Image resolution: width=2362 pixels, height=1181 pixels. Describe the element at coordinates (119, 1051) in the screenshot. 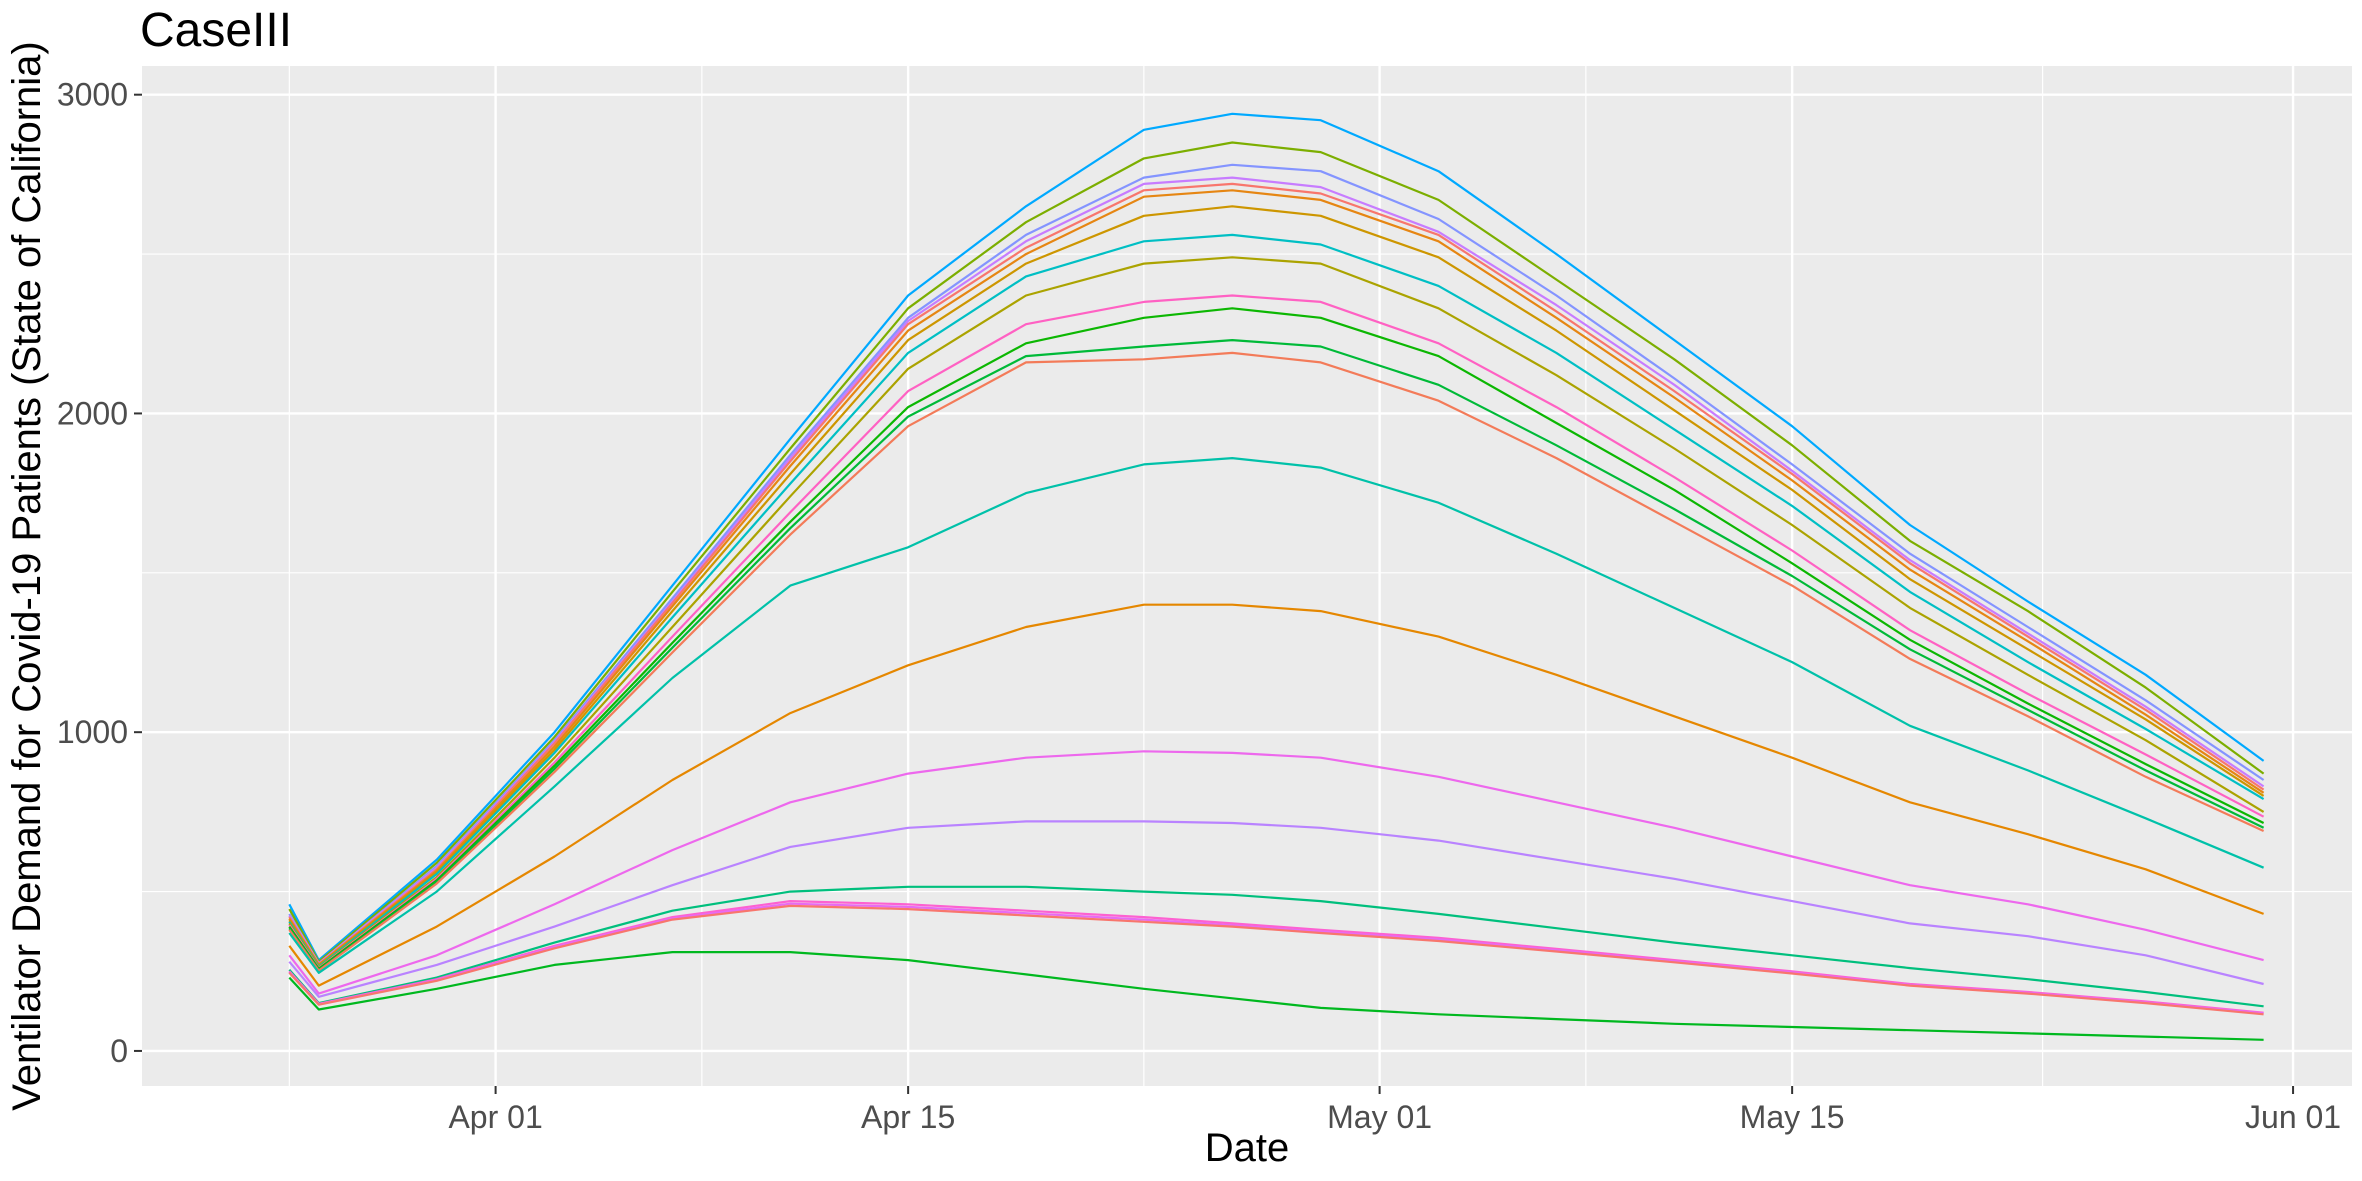

I see `y-tick-label: 0` at that location.